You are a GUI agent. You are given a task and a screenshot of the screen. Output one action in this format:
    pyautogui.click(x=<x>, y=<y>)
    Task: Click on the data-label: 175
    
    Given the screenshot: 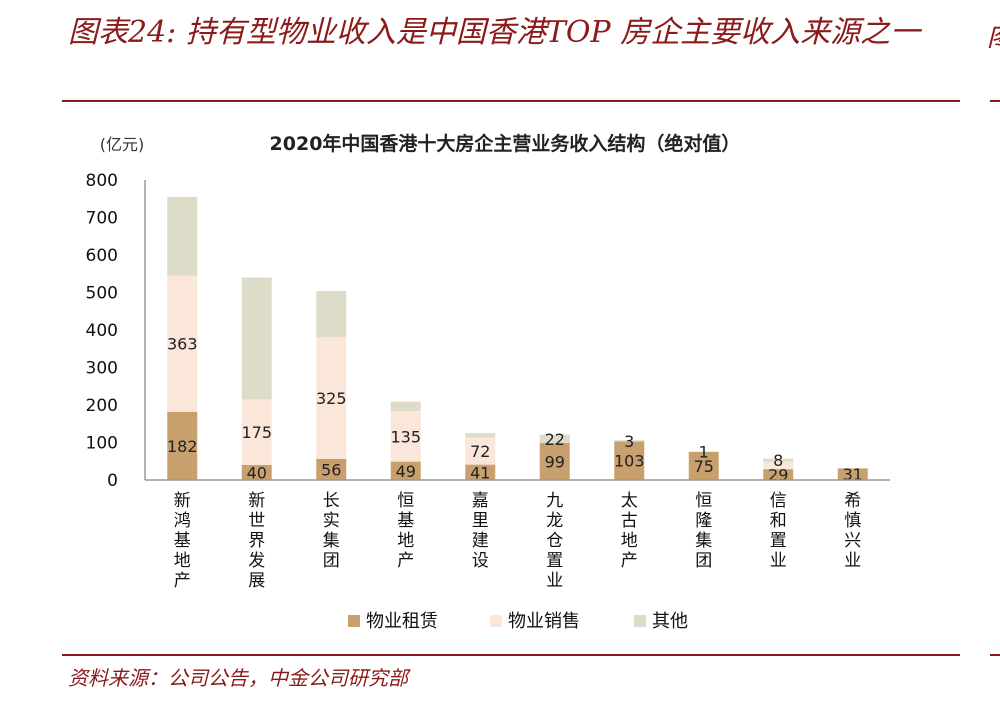 What is the action you would take?
    pyautogui.click(x=256, y=432)
    